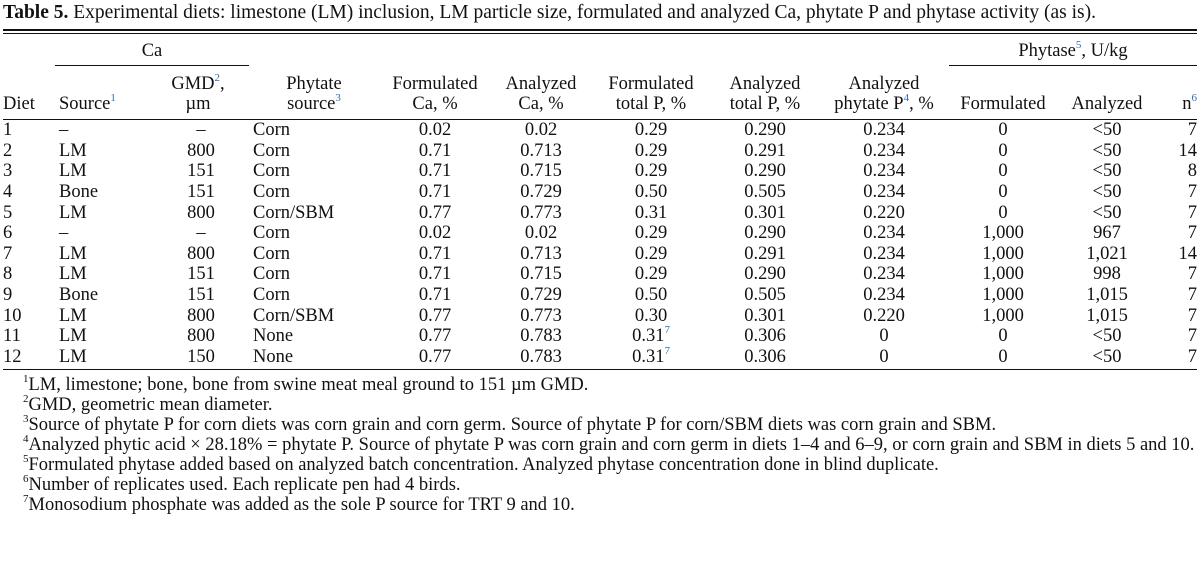 The width and height of the screenshot is (1200, 587). What do you see at coordinates (201, 274) in the screenshot?
I see `cell-gmd: 151` at bounding box center [201, 274].